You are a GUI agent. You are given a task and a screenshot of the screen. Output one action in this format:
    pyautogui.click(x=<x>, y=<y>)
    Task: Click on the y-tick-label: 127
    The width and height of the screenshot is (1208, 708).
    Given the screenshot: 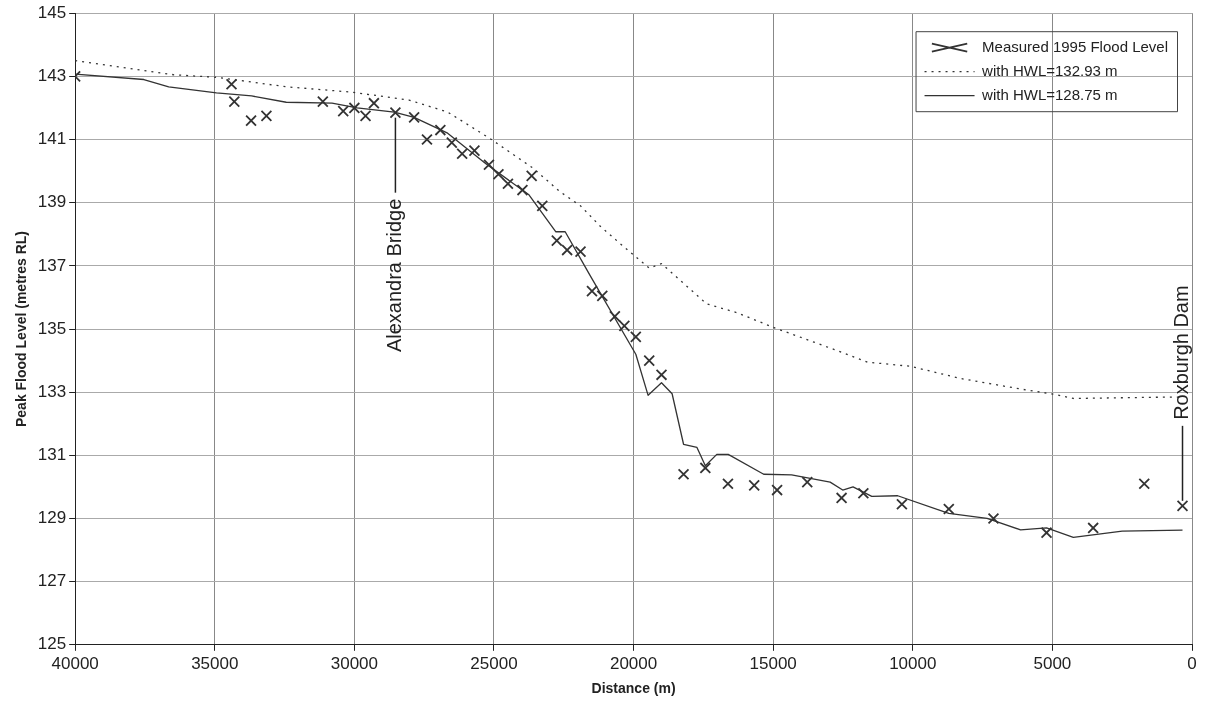 What is the action you would take?
    pyautogui.click(x=52, y=581)
    